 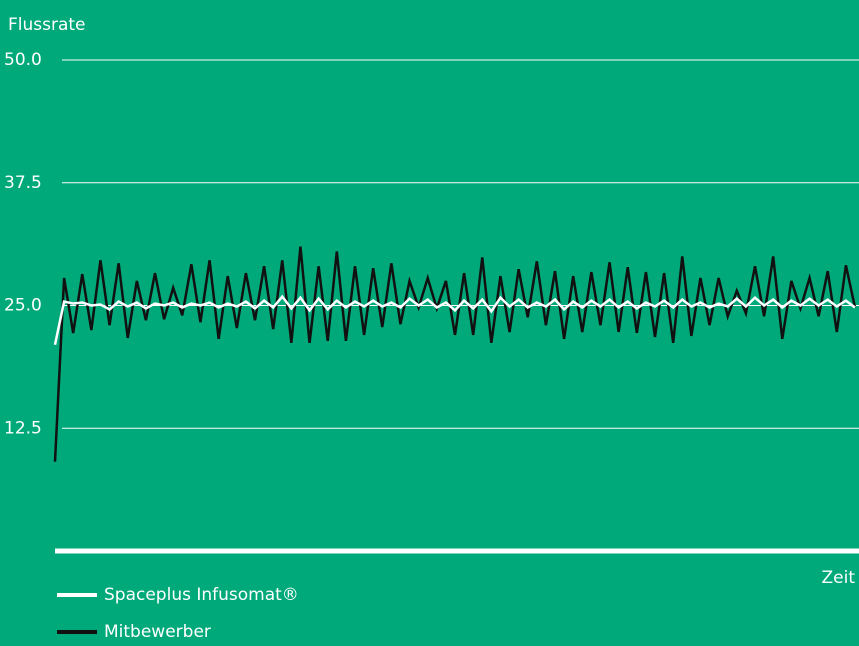 I want to click on chart-title: Flussrate, so click(x=47, y=25).